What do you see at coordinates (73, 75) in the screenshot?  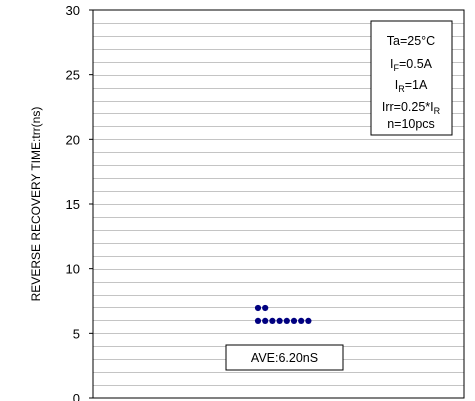 I see `y-tick-label: 25` at bounding box center [73, 75].